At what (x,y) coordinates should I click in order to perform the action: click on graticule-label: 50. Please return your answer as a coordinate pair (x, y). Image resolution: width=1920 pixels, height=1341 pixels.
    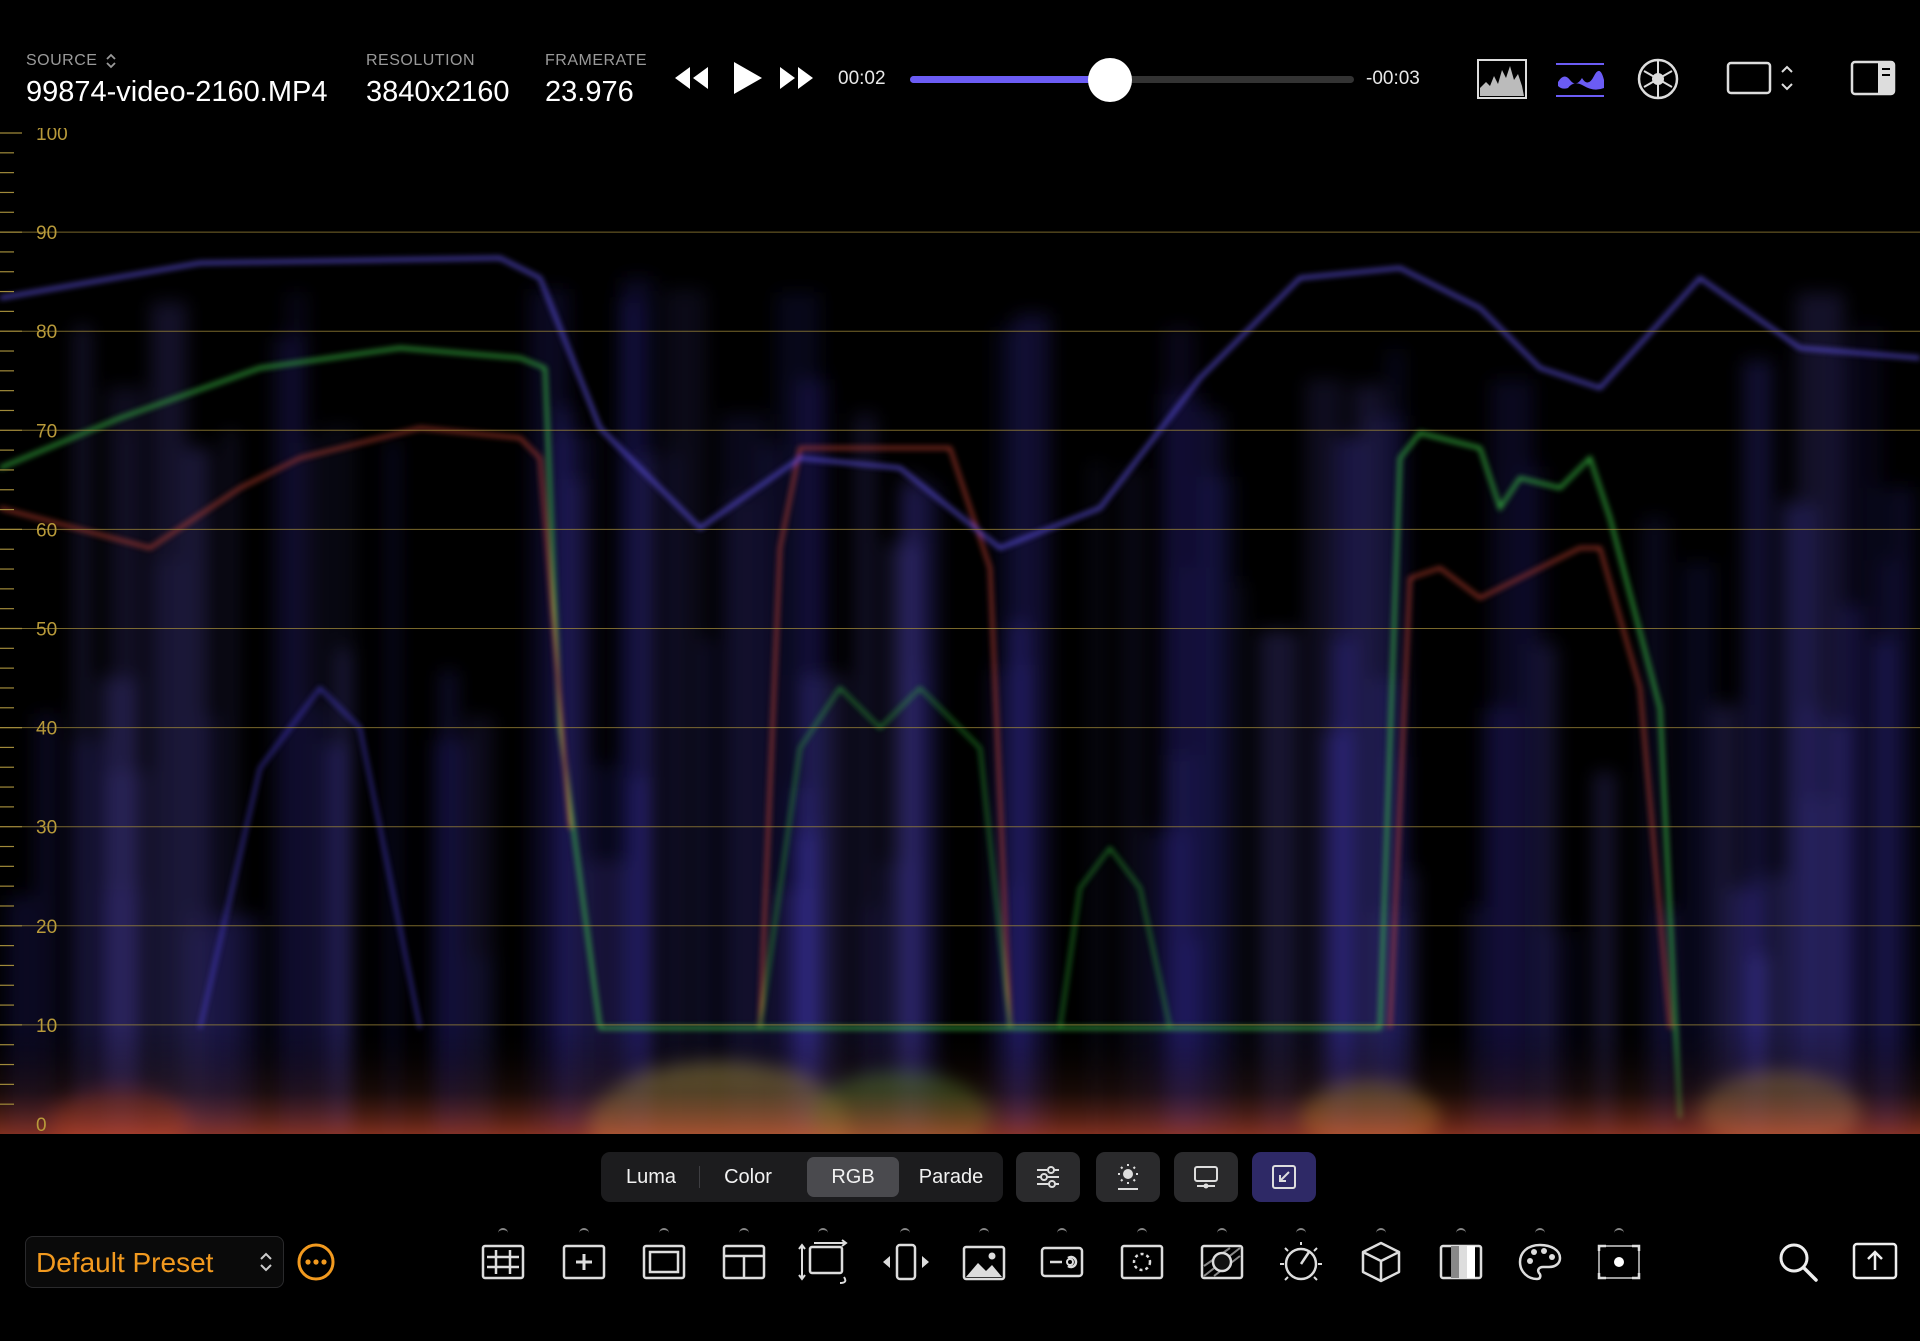
    Looking at the image, I should click on (46, 630).